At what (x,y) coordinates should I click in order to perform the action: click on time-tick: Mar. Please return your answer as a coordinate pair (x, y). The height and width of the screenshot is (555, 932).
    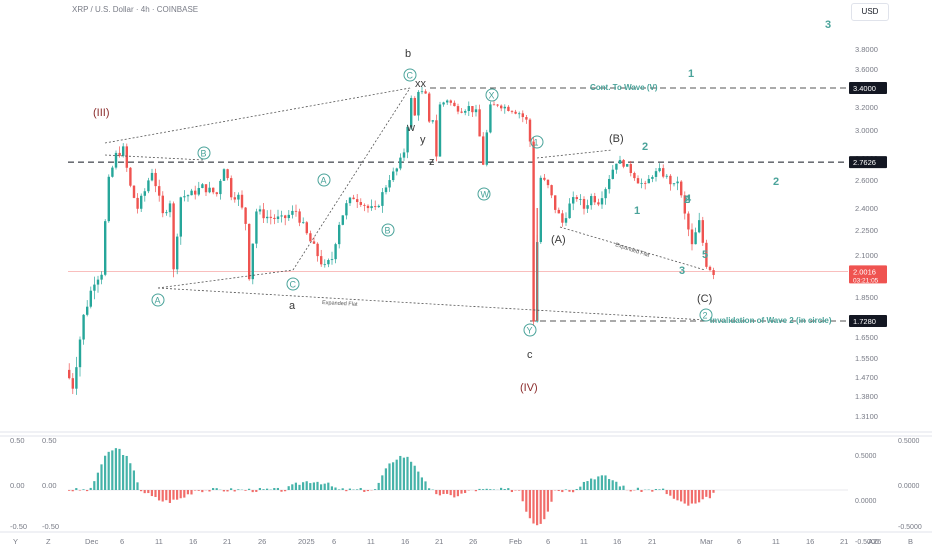
    Looking at the image, I should click on (706, 541).